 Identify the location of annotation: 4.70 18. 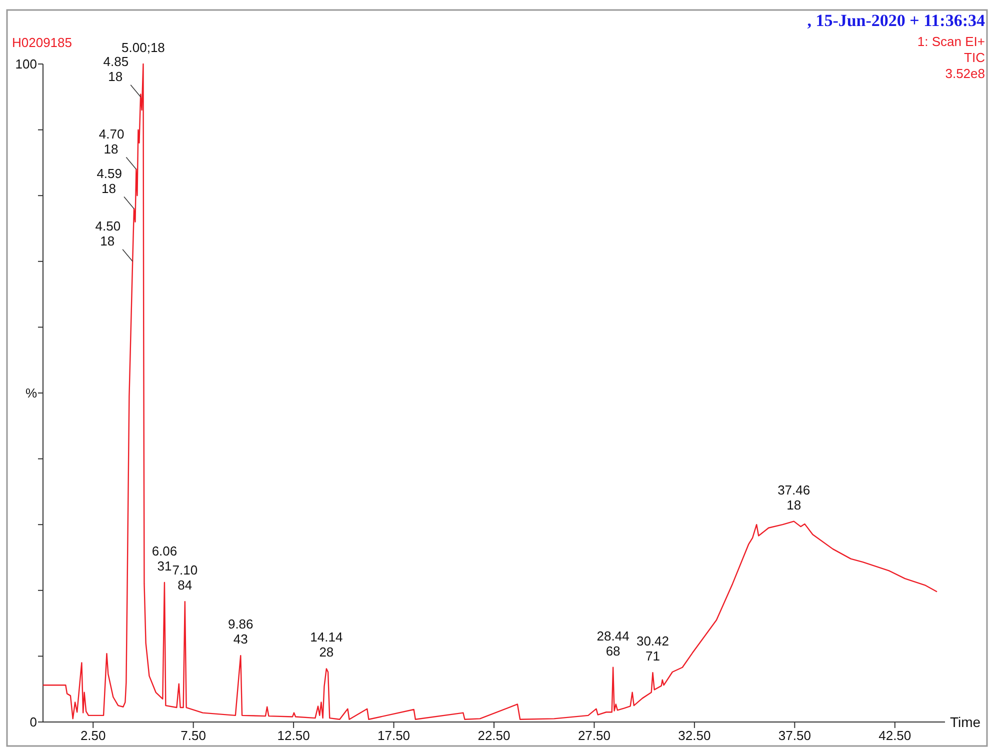
(111, 141).